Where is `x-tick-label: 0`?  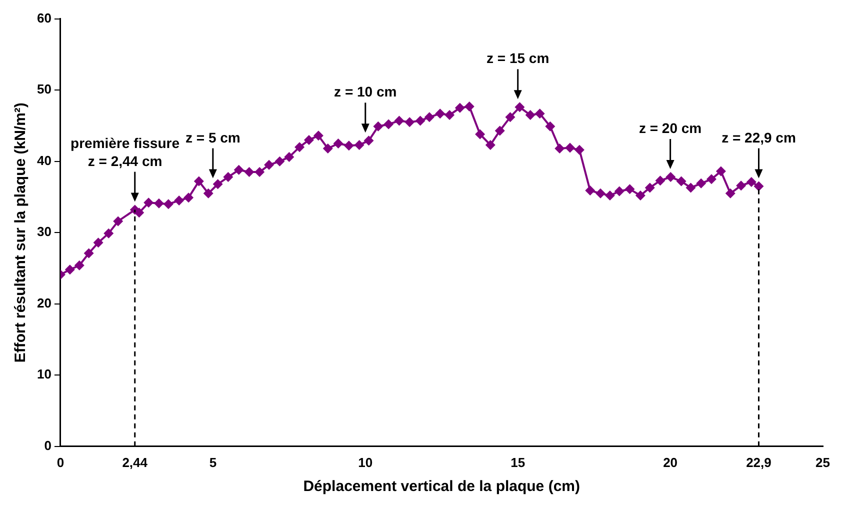 x-tick-label: 0 is located at coordinates (60, 462).